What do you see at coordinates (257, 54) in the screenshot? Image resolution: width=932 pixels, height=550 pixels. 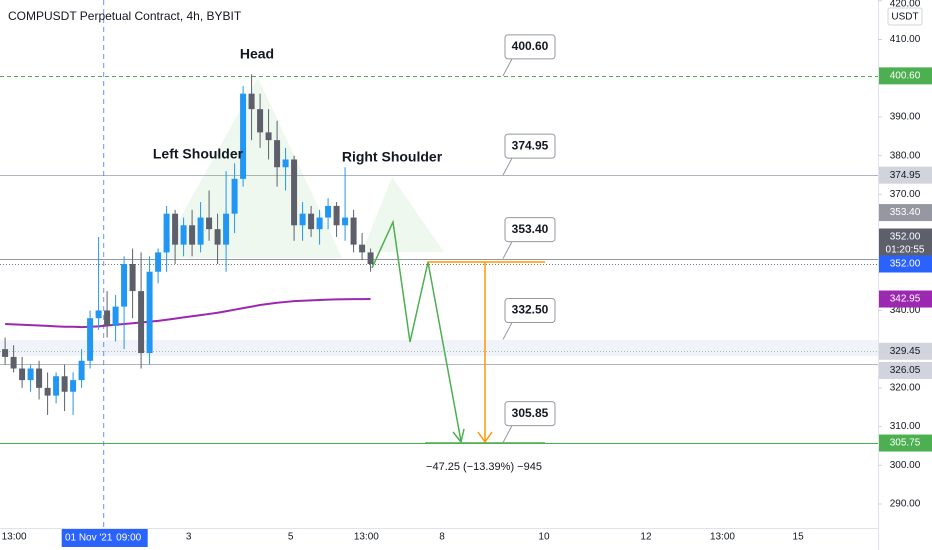 I see `annotation: Head` at bounding box center [257, 54].